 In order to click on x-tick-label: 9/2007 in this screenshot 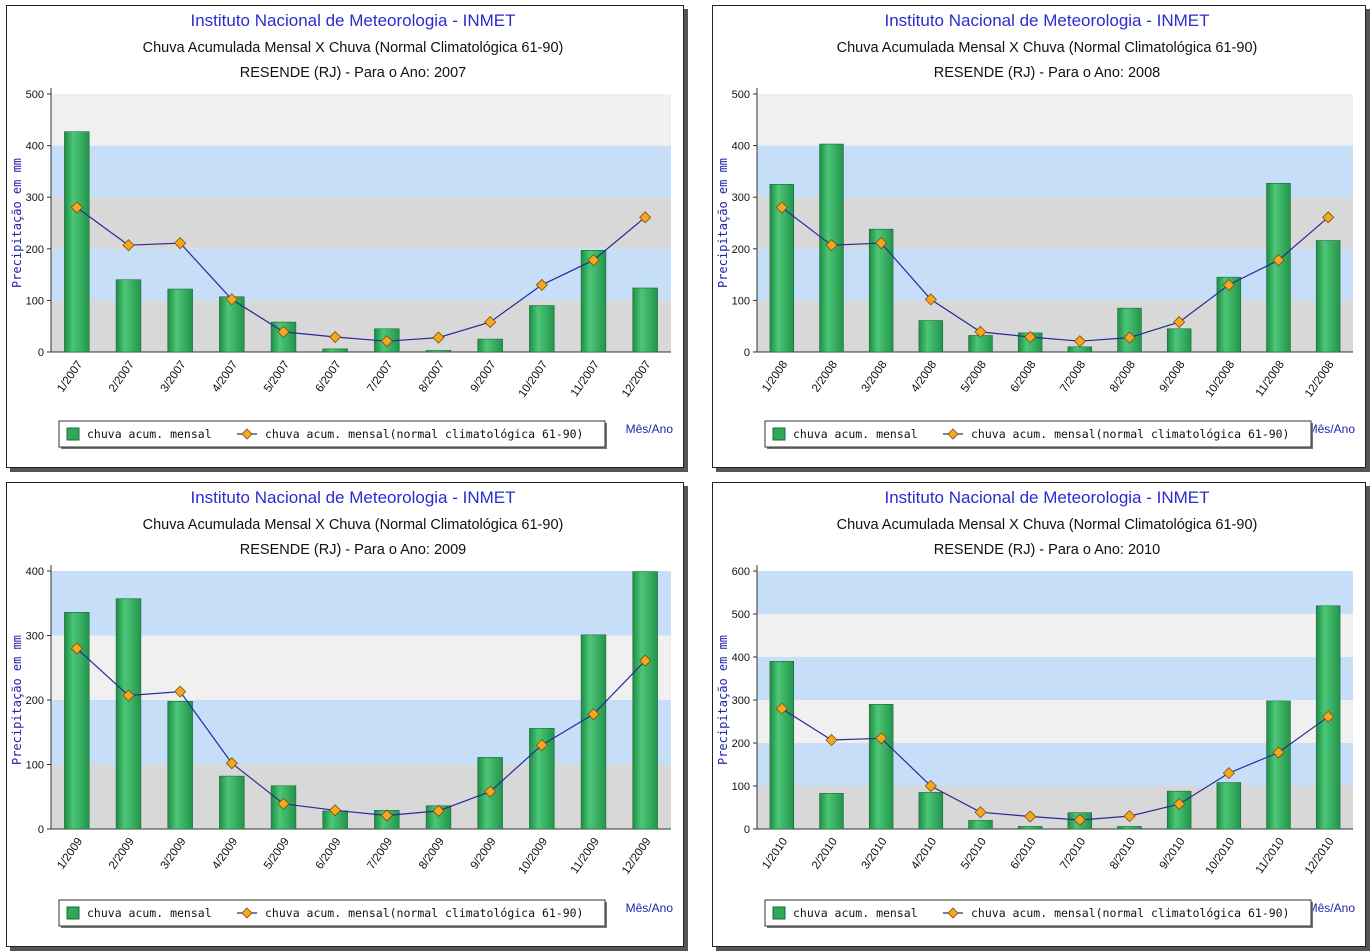, I will do `click(484, 377)`.